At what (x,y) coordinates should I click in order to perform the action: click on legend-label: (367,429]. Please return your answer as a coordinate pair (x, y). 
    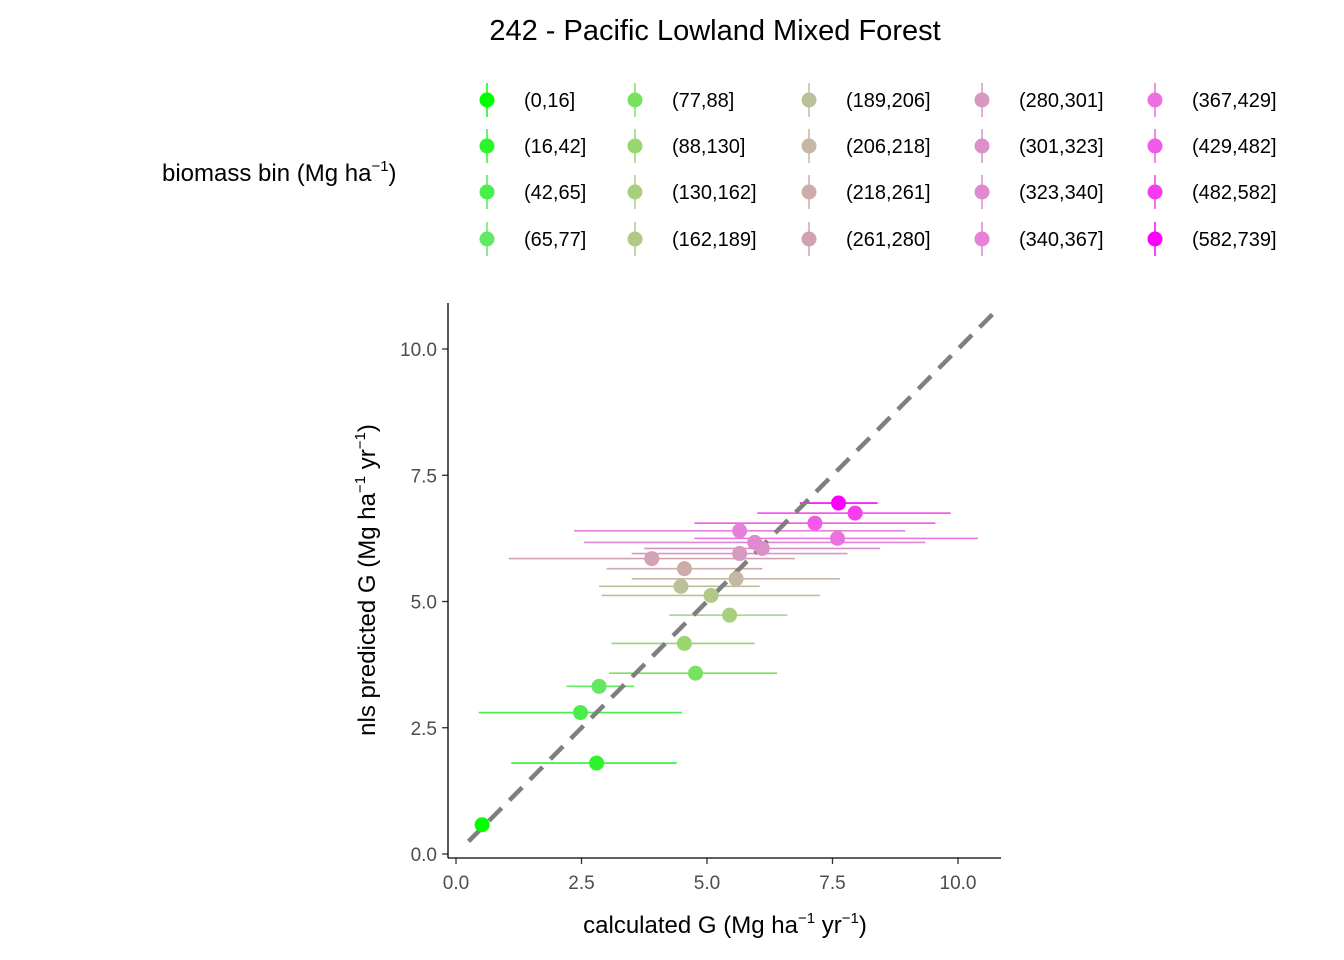
    Looking at the image, I should click on (1234, 101).